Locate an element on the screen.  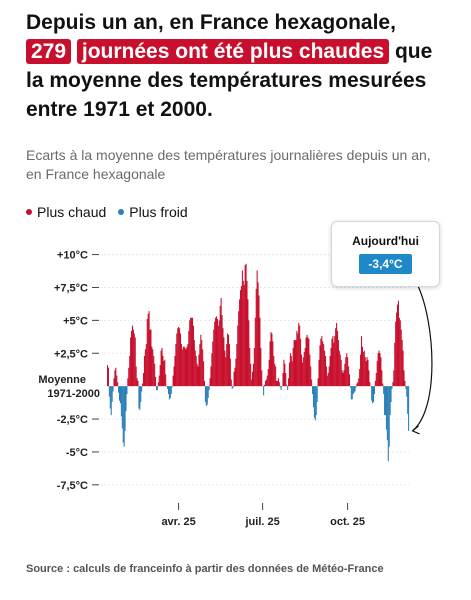
tooltip-label: Aujourd'hui is located at coordinates (385, 241).